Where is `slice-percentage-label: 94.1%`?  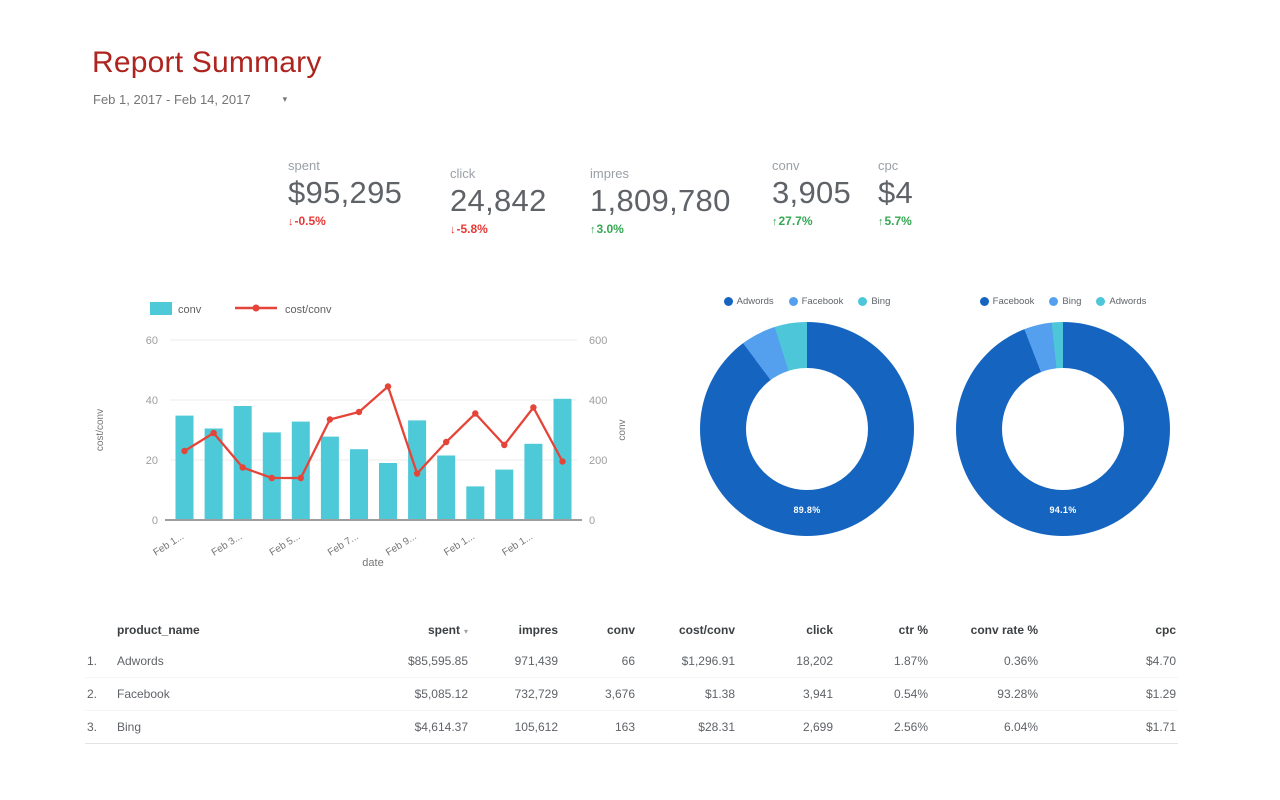 slice-percentage-label: 94.1% is located at coordinates (1063, 510).